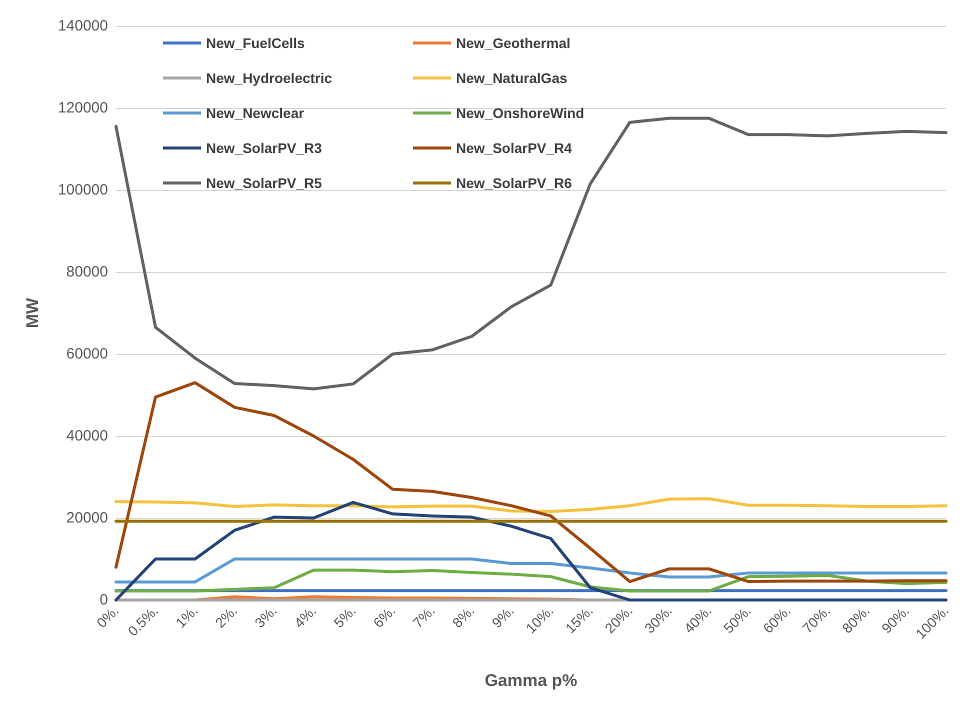 This screenshot has height=702, width=964. What do you see at coordinates (520, 113) in the screenshot?
I see `legend-label: New_OnshoreWind` at bounding box center [520, 113].